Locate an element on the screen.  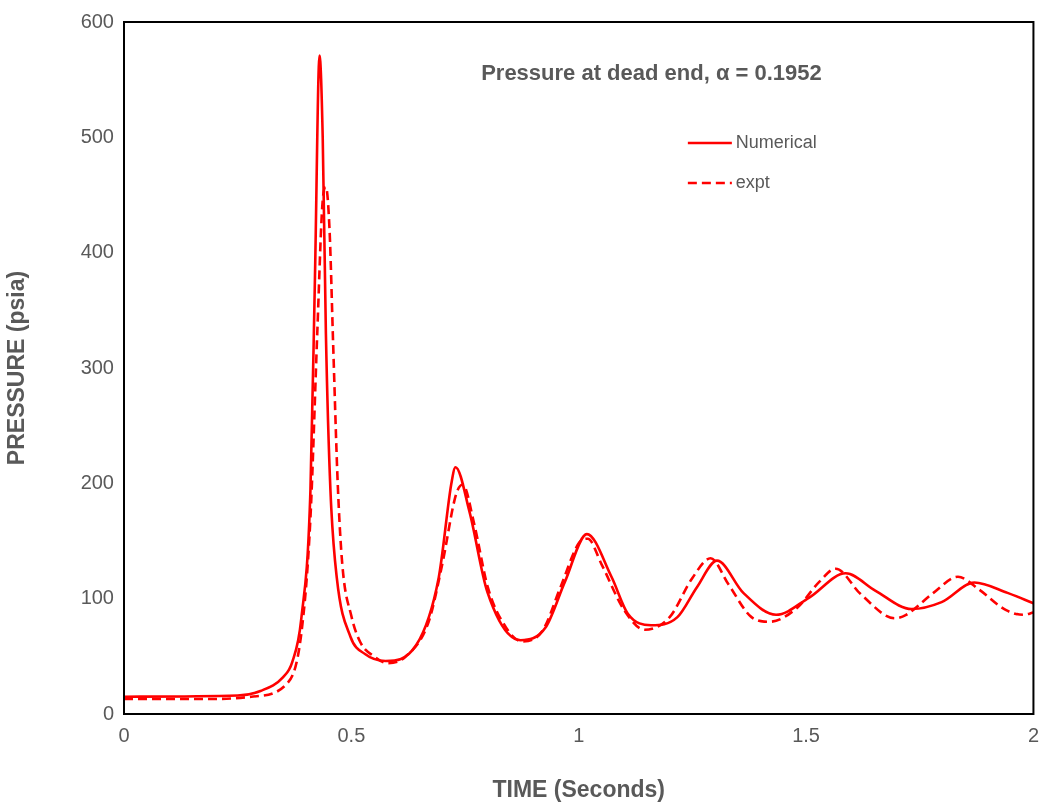
y-tick-label: 500 is located at coordinates (97, 135).